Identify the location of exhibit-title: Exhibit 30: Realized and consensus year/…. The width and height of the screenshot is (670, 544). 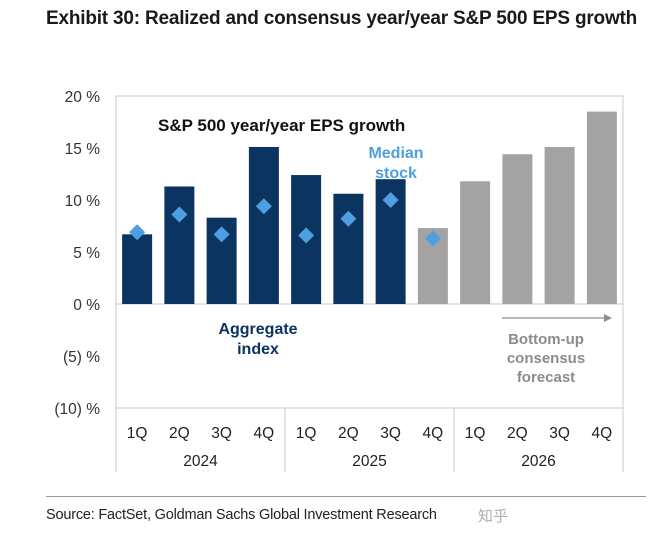
(342, 18).